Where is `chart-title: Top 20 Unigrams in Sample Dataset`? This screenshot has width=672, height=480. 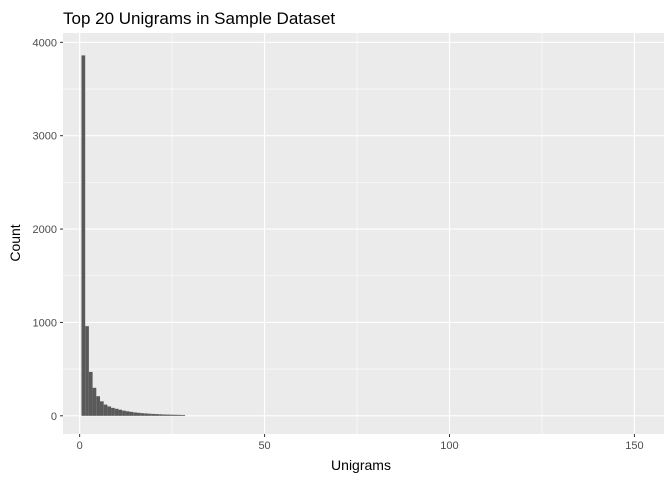 chart-title: Top 20 Unigrams in Sample Dataset is located at coordinates (199, 18).